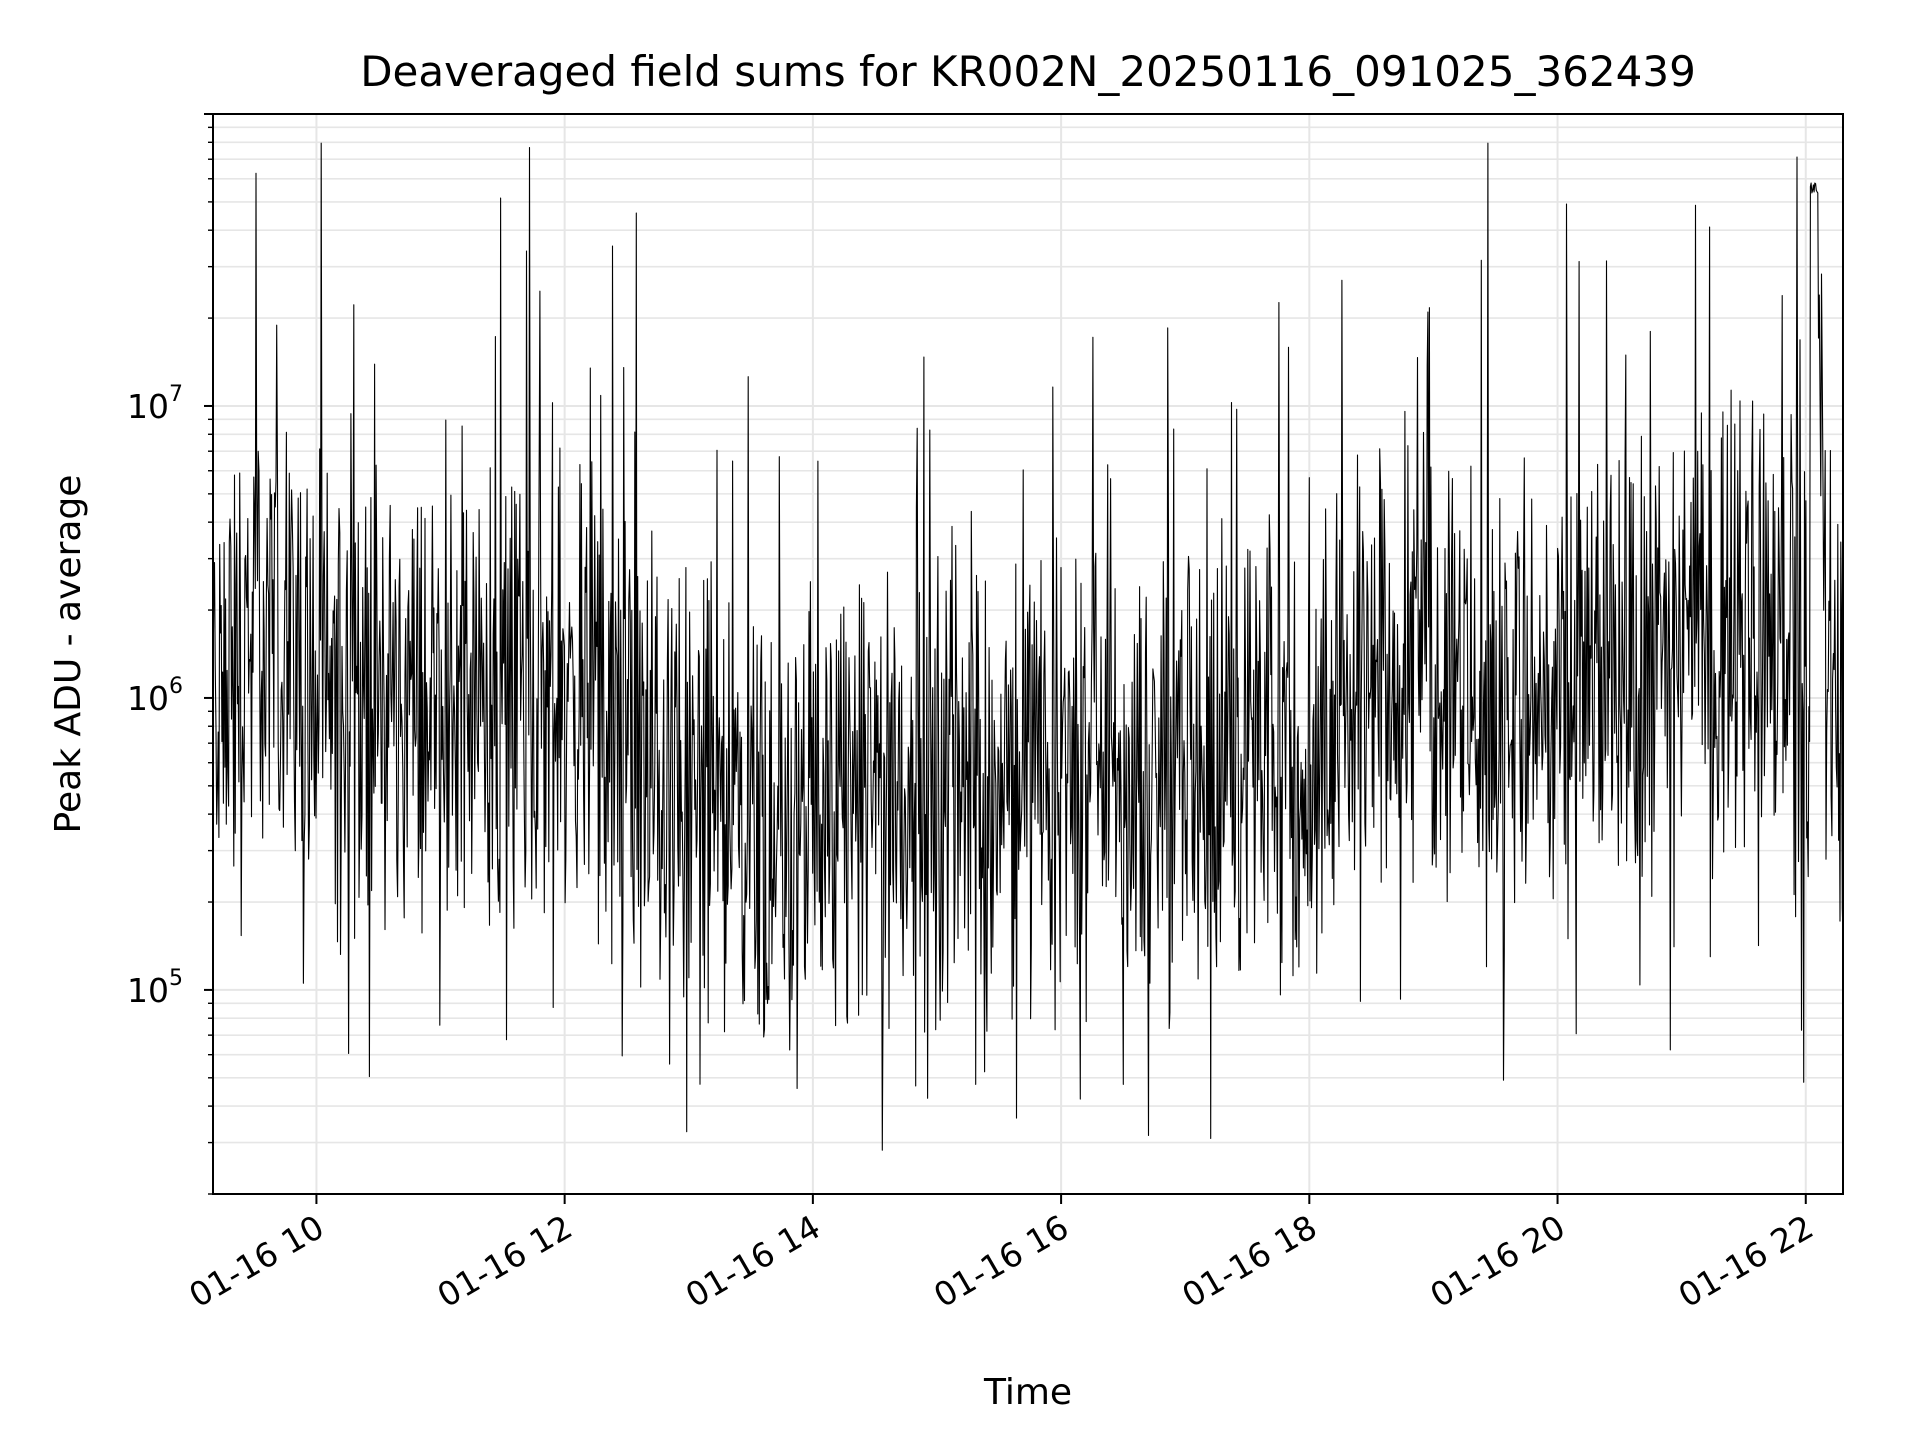 The height and width of the screenshot is (1440, 1920). I want to click on y-tick-label: 10⁵, so click(155, 988).